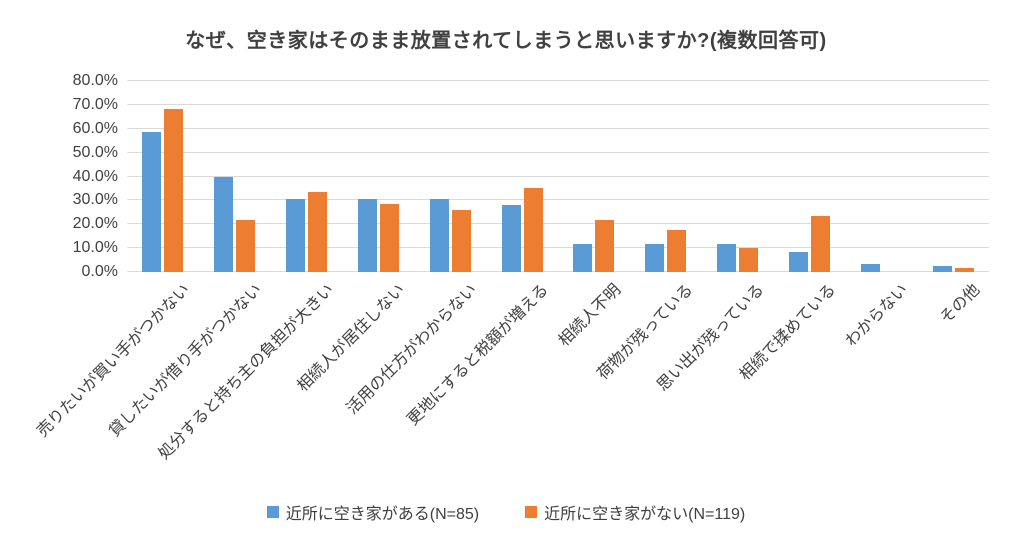 This screenshot has width=1012, height=547. What do you see at coordinates (95, 224) in the screenshot?
I see `y-tick-label: 20.0%` at bounding box center [95, 224].